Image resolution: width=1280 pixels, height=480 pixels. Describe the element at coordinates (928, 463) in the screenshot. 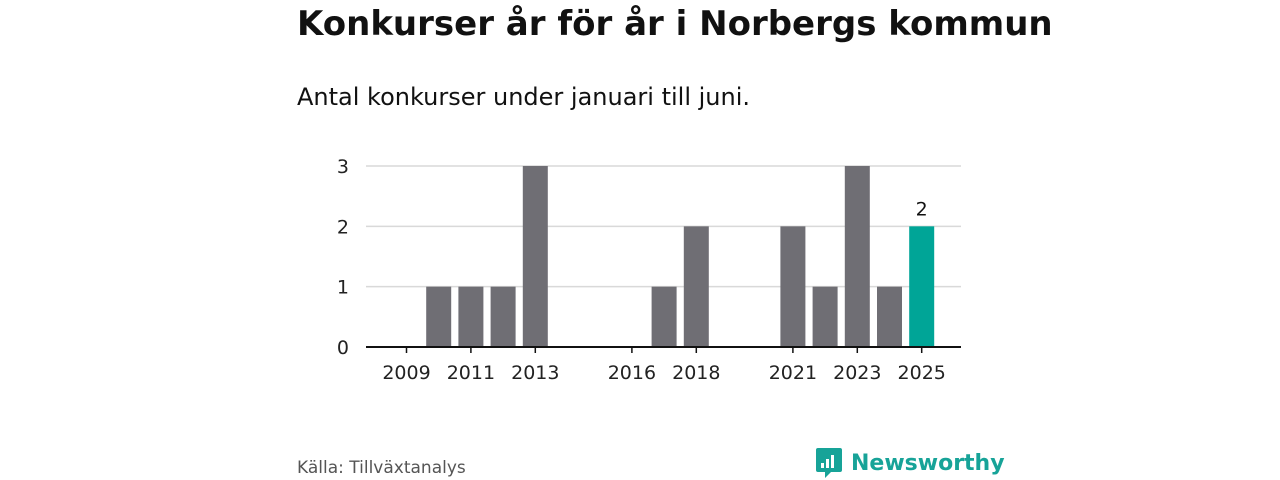

I see `brand-name: Newsworthy` at that location.